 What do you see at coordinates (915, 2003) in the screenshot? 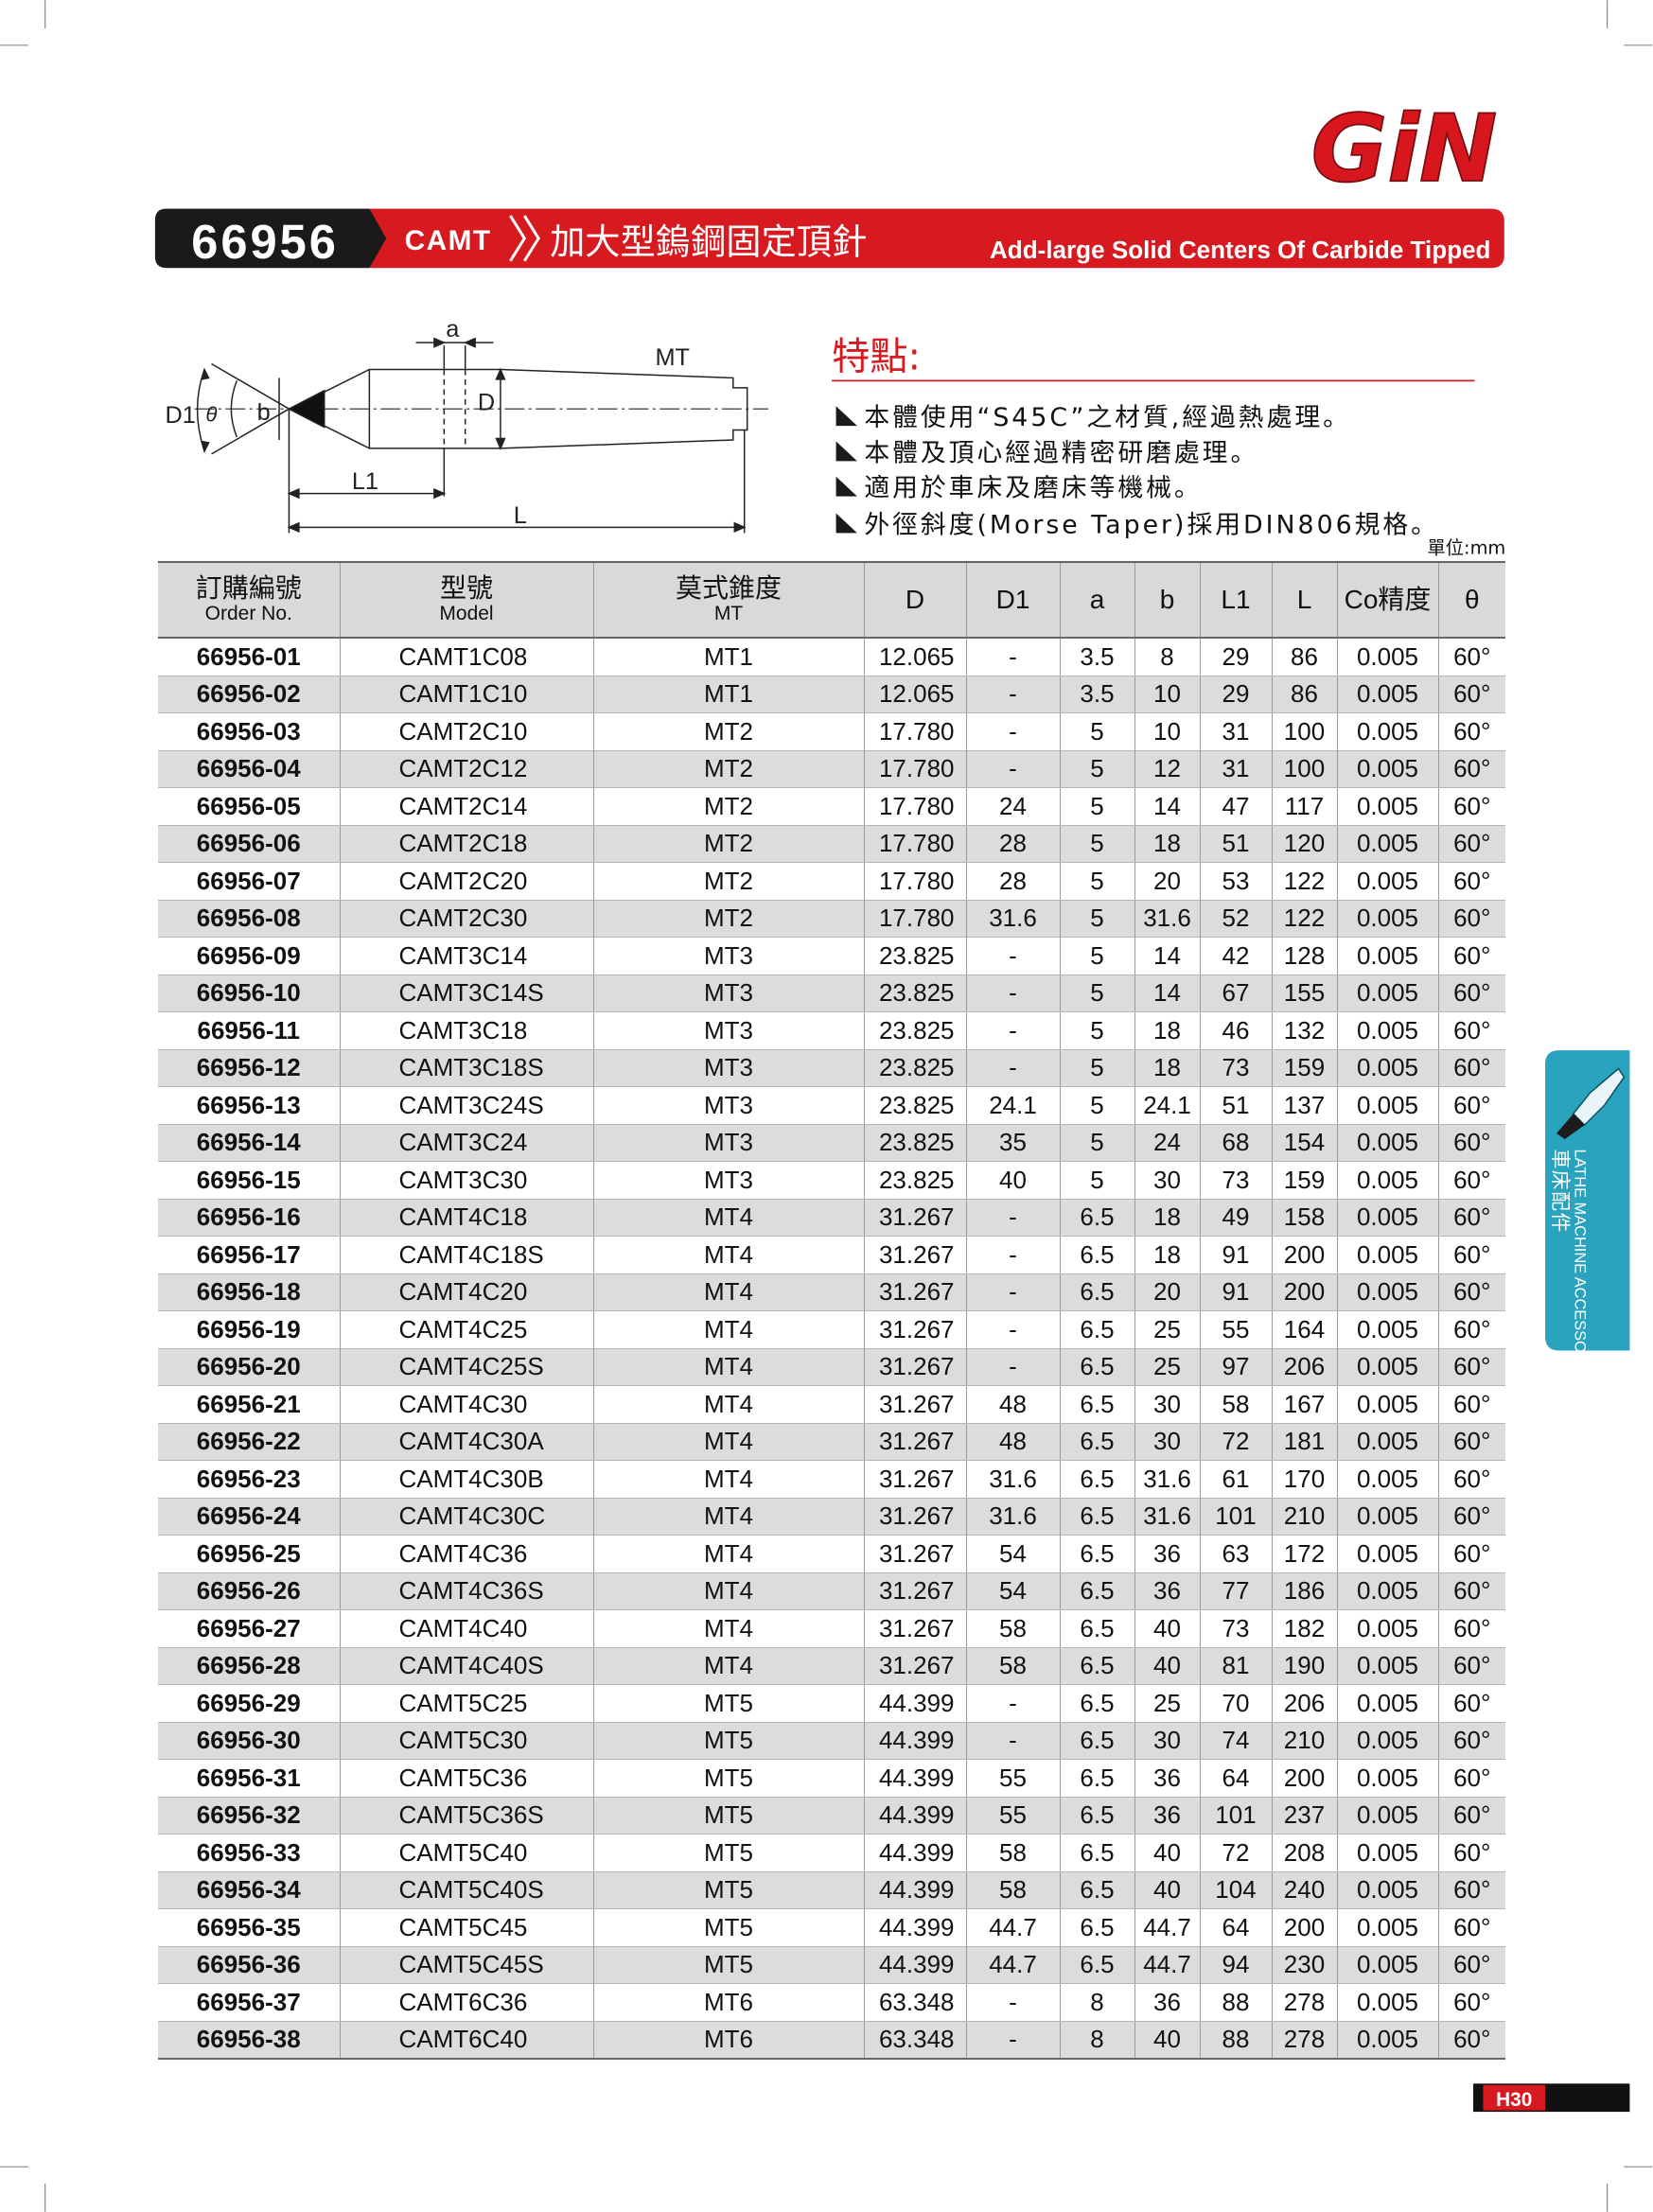
I see `table-cell: 63.348` at bounding box center [915, 2003].